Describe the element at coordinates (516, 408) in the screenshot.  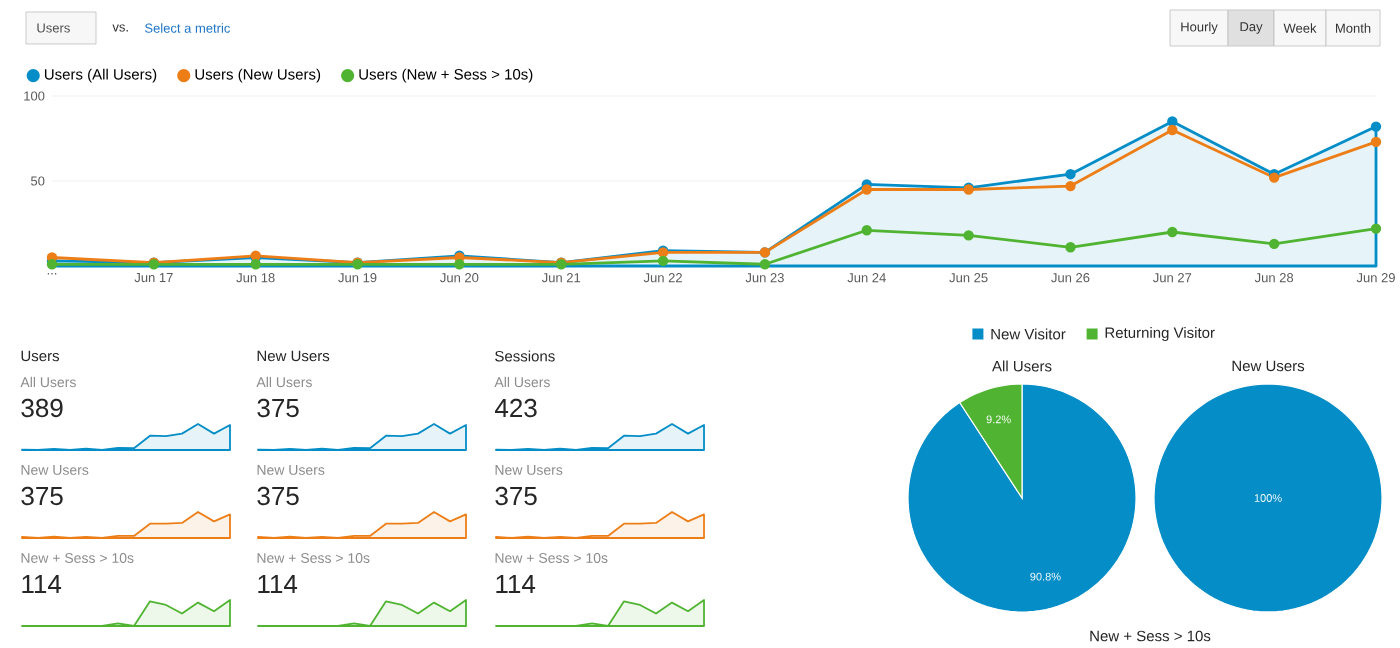
I see `text: 423` at that location.